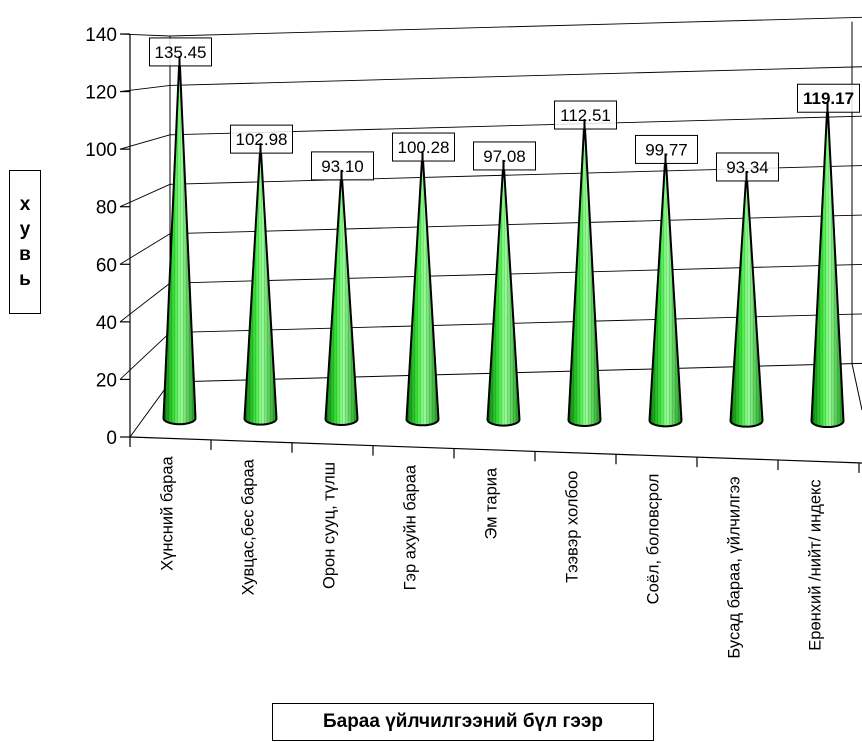 The width and height of the screenshot is (862, 742). Describe the element at coordinates (106, 208) in the screenshot. I see `y-tick-label: 80` at that location.